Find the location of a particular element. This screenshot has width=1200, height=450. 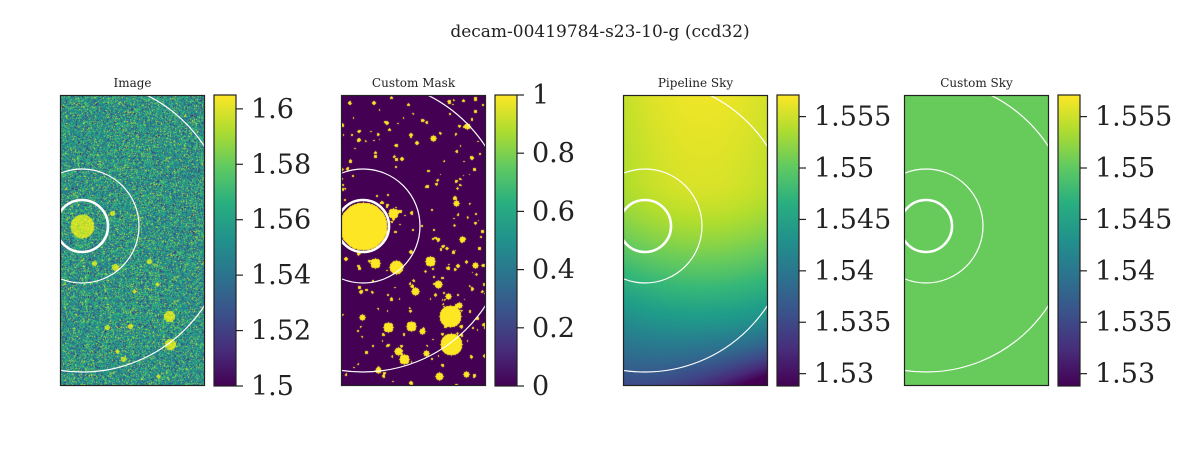

colorbar-tick-label: 1.6 is located at coordinates (272, 109).